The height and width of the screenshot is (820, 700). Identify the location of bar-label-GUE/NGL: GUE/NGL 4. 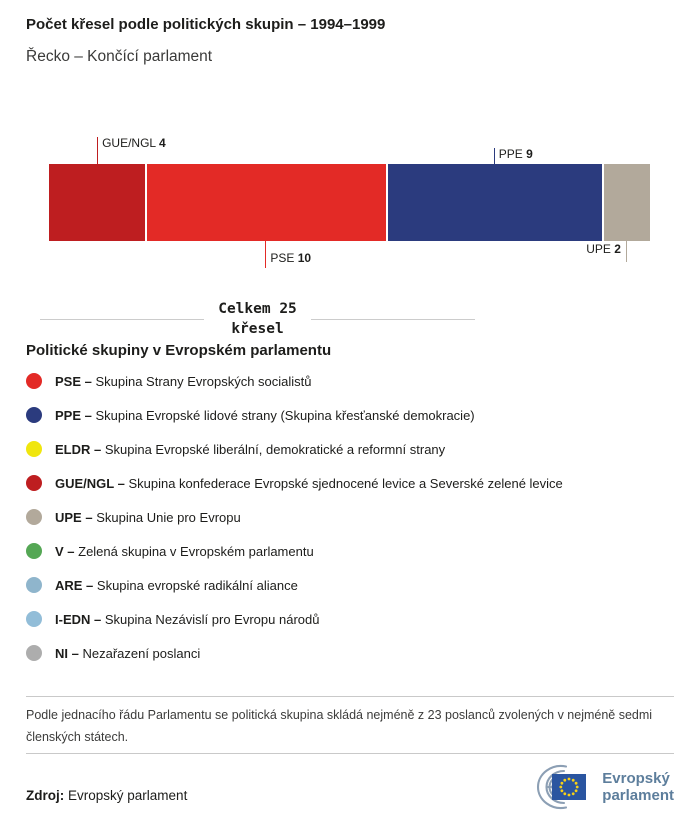
(134, 143).